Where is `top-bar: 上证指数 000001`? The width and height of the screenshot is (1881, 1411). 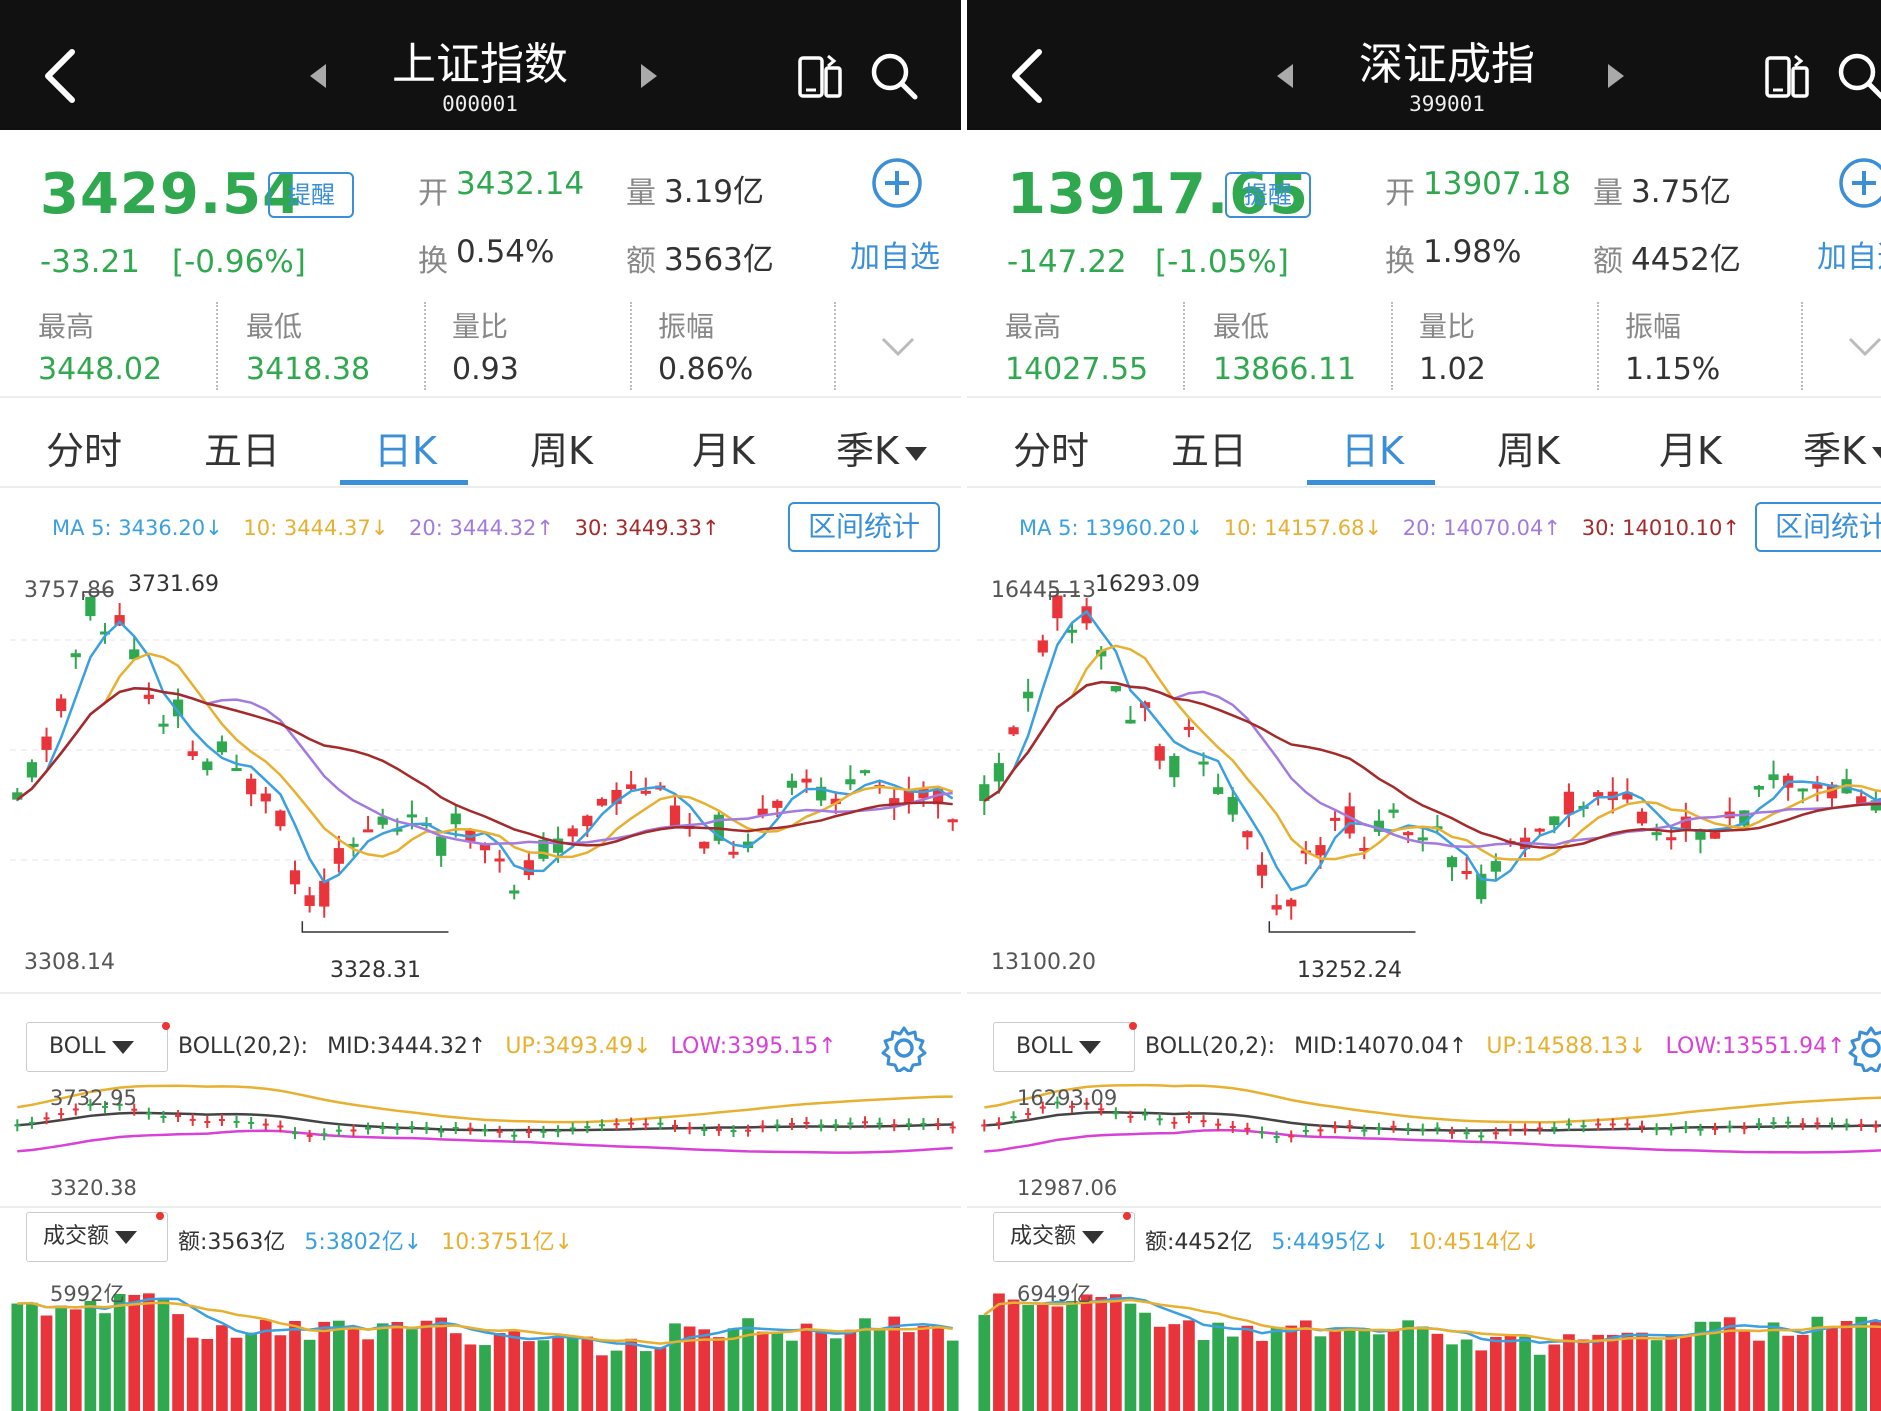
top-bar: 上证指数 000001 is located at coordinates (480, 65).